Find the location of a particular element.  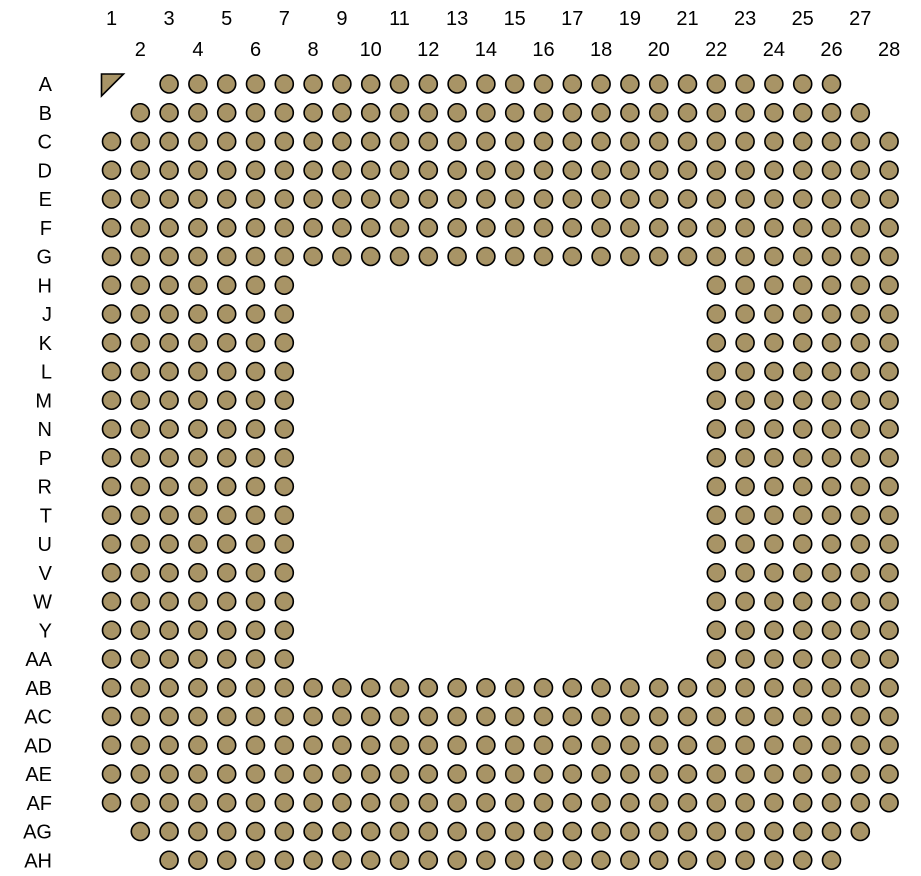

pin-AF11 is located at coordinates (399, 802).